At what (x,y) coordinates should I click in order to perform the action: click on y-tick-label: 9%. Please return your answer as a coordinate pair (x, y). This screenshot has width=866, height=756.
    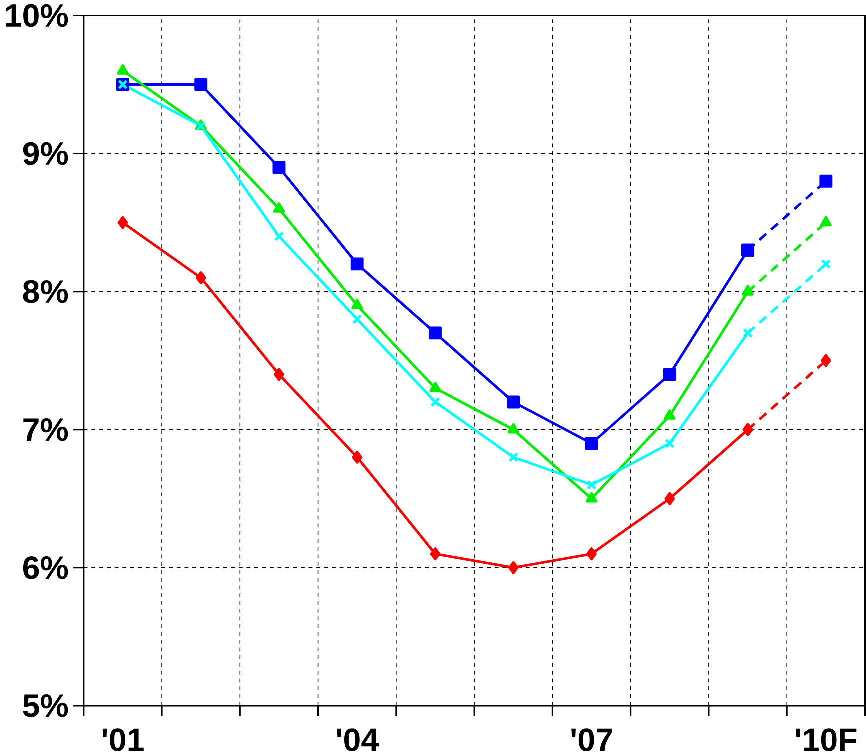
    Looking at the image, I should click on (45, 154).